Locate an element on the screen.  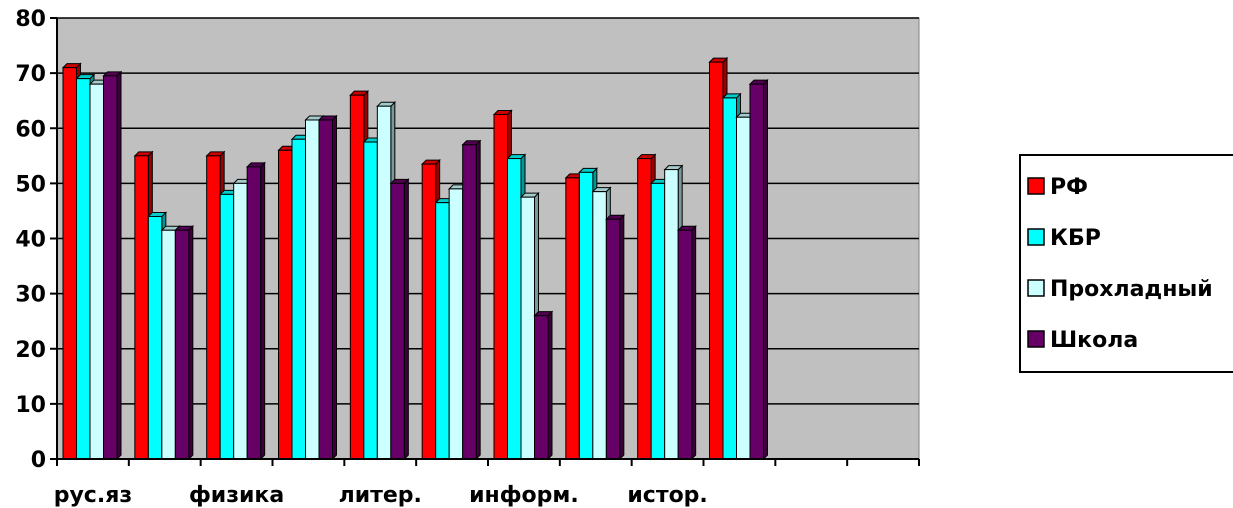
y-tick-label: 70 is located at coordinates (30, 74).